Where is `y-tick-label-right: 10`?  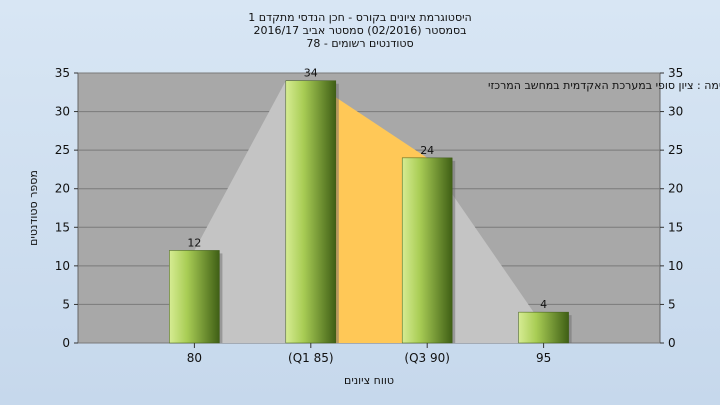 y-tick-label-right: 10 is located at coordinates (675, 266).